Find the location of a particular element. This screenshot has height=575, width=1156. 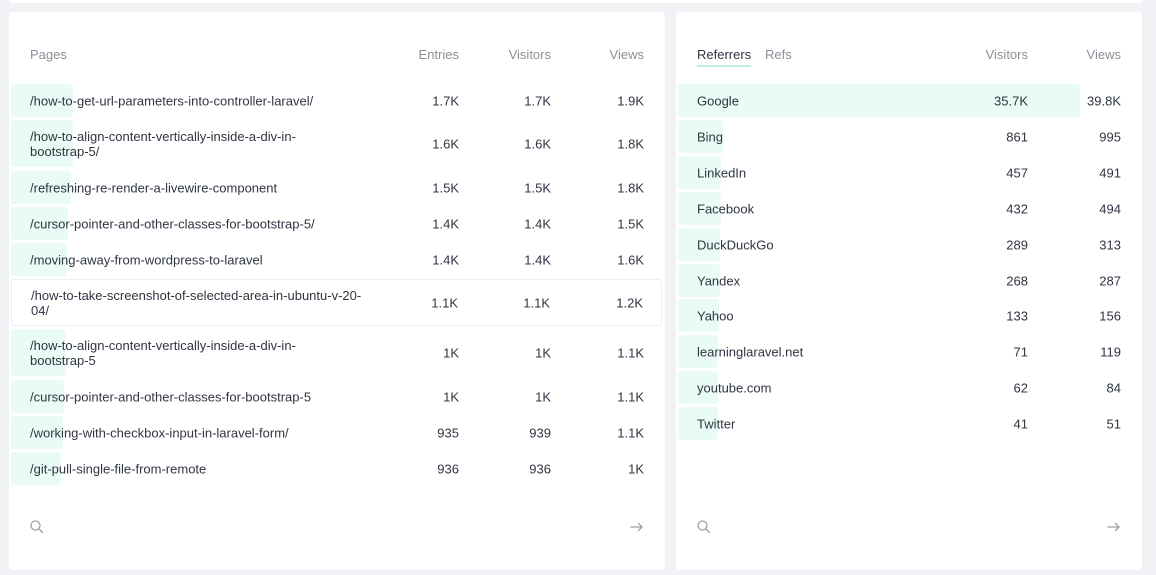

page-entries: 1.5K is located at coordinates (445, 187).